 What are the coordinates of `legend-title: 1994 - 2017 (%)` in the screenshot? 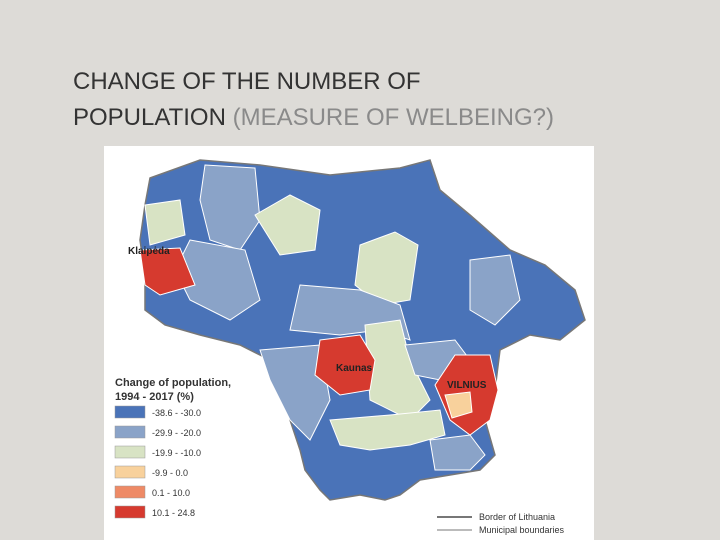 It's located at (154, 397).